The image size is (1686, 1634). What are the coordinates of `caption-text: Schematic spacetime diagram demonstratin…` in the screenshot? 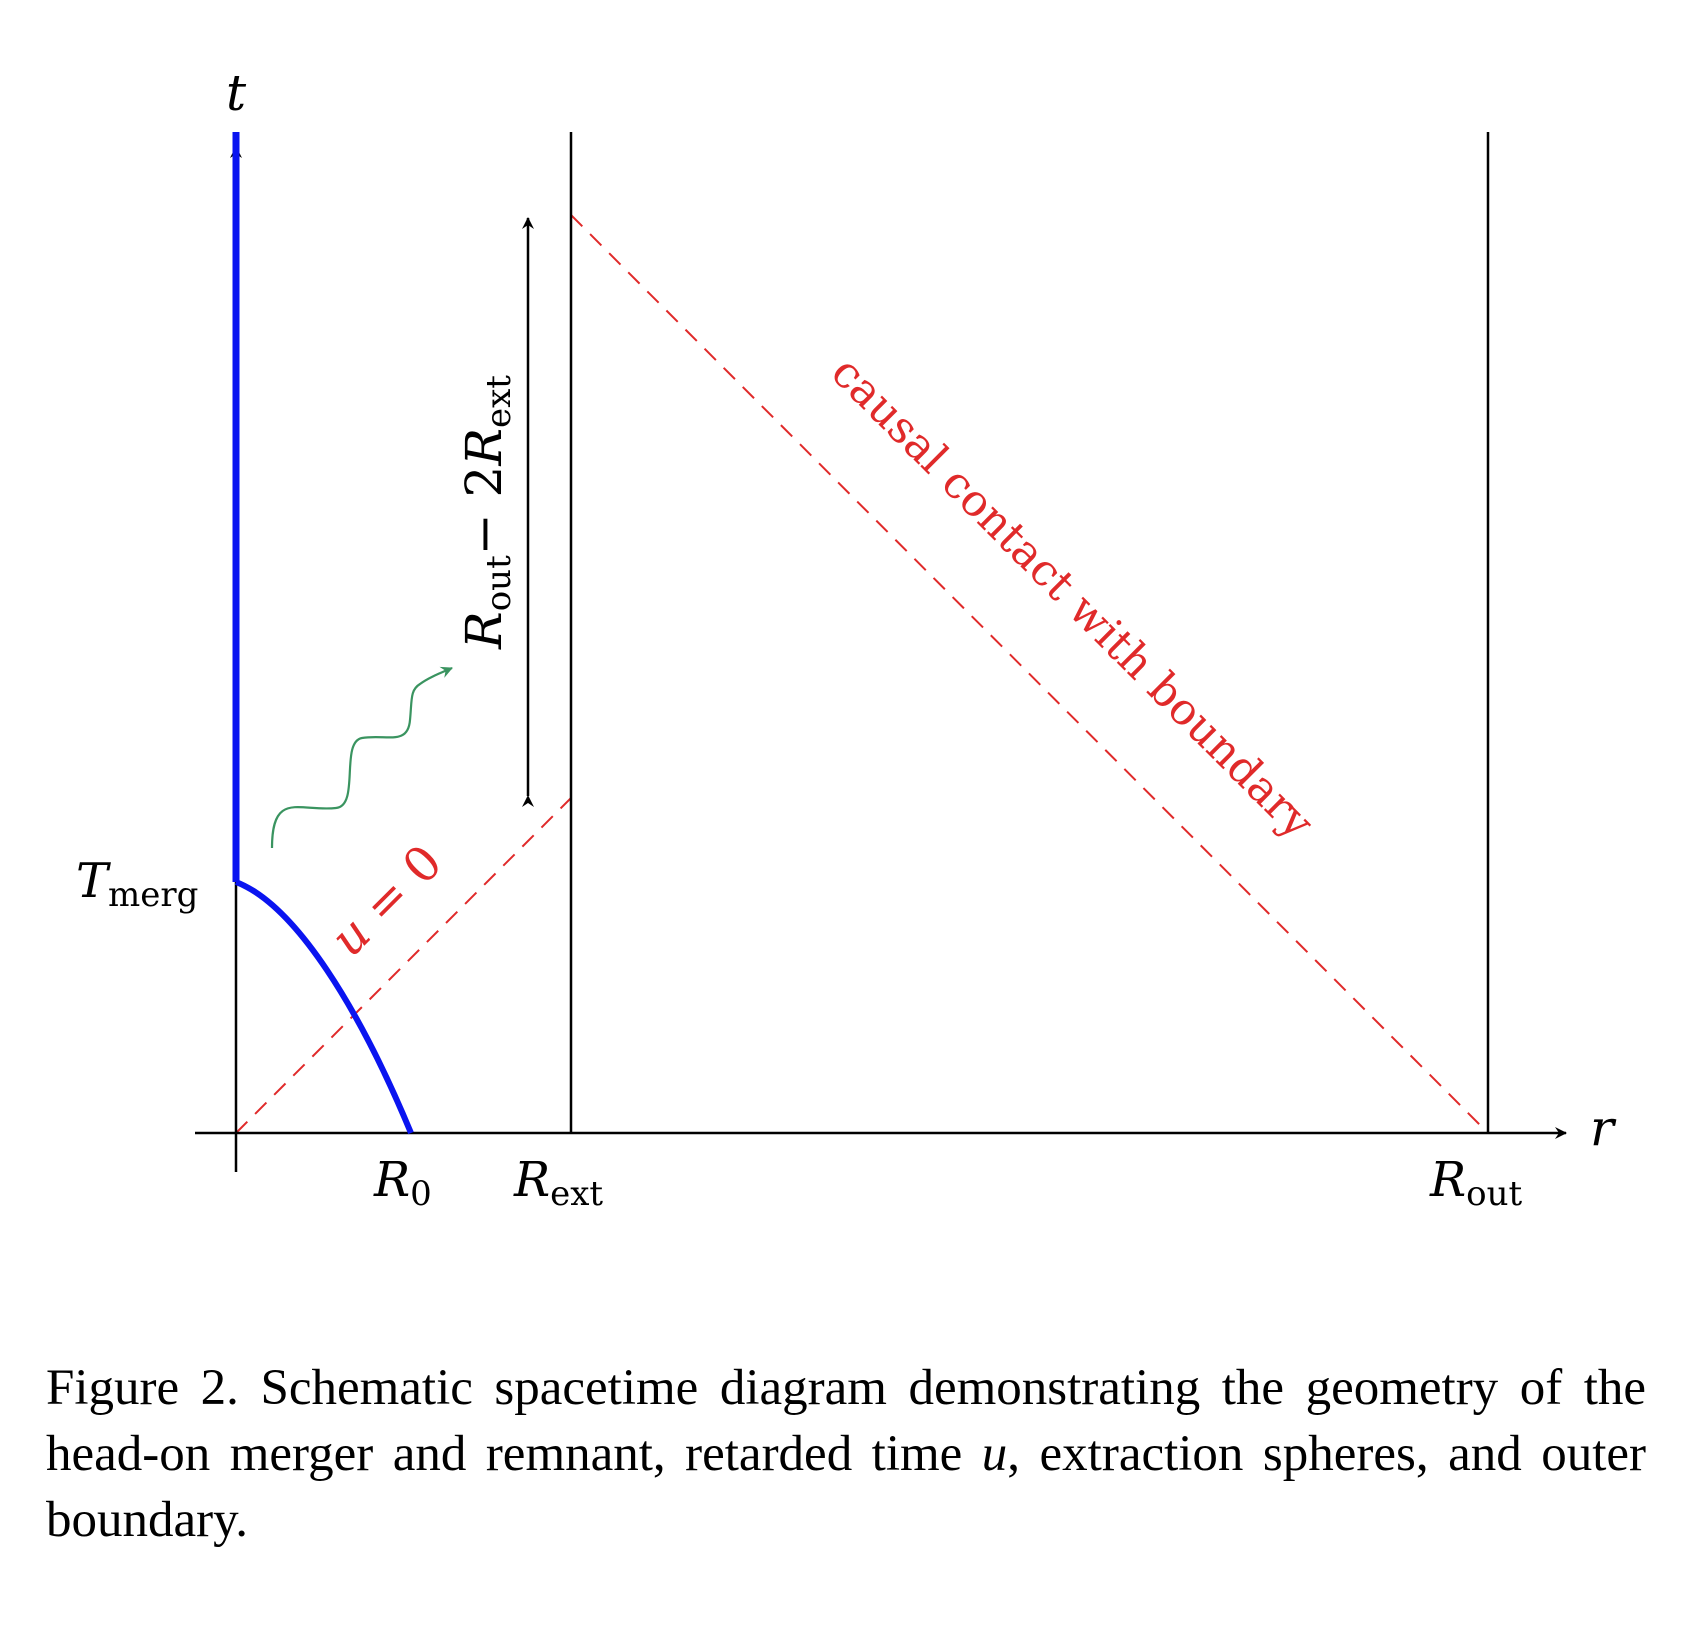 It's located at (846, 1421).